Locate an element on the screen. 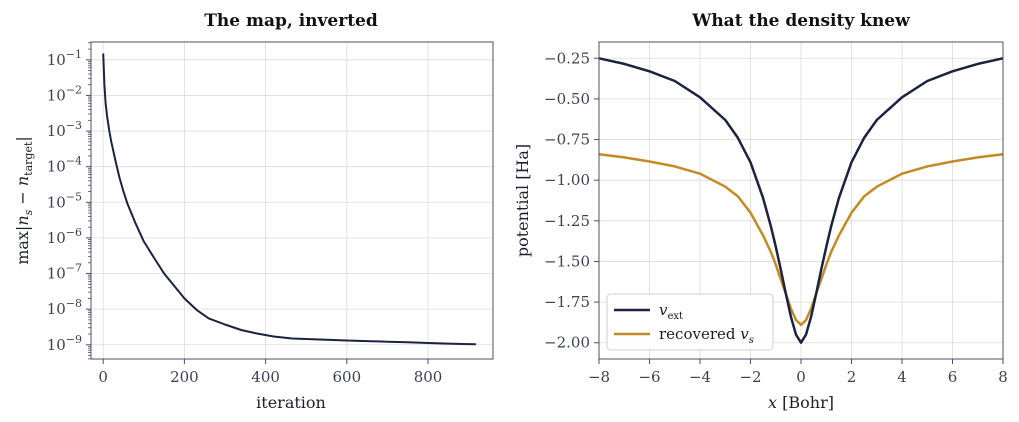 Image resolution: width=1019 pixels, height=422 pixels. right-y-tick-label: −1.25 is located at coordinates (567, 221).